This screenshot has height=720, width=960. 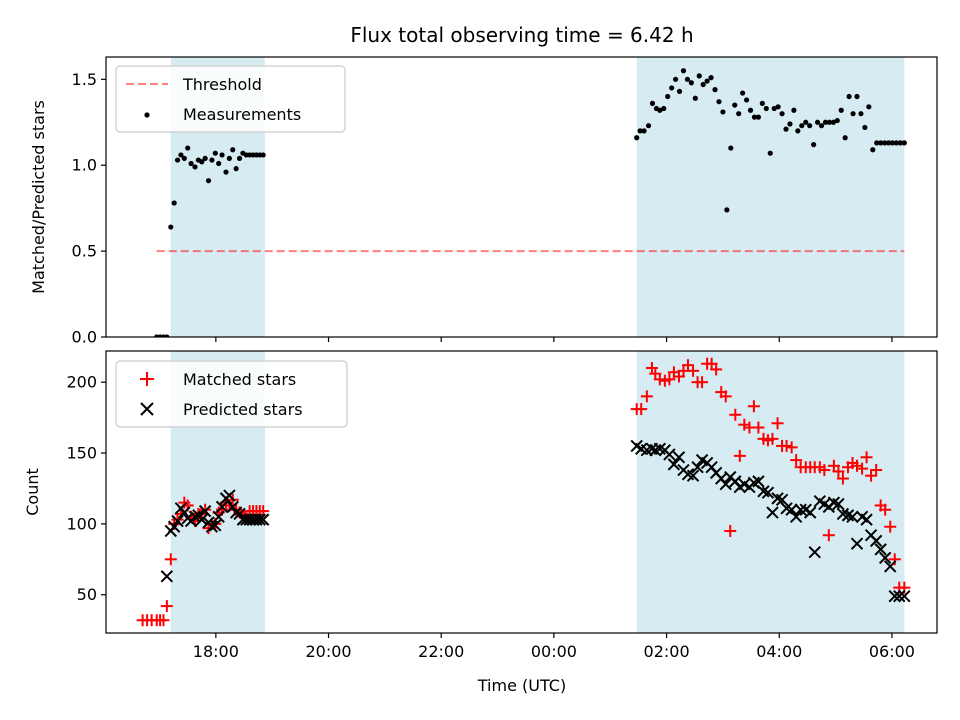 What do you see at coordinates (770, 197) in the screenshot?
I see `ratio-observing-band` at bounding box center [770, 197].